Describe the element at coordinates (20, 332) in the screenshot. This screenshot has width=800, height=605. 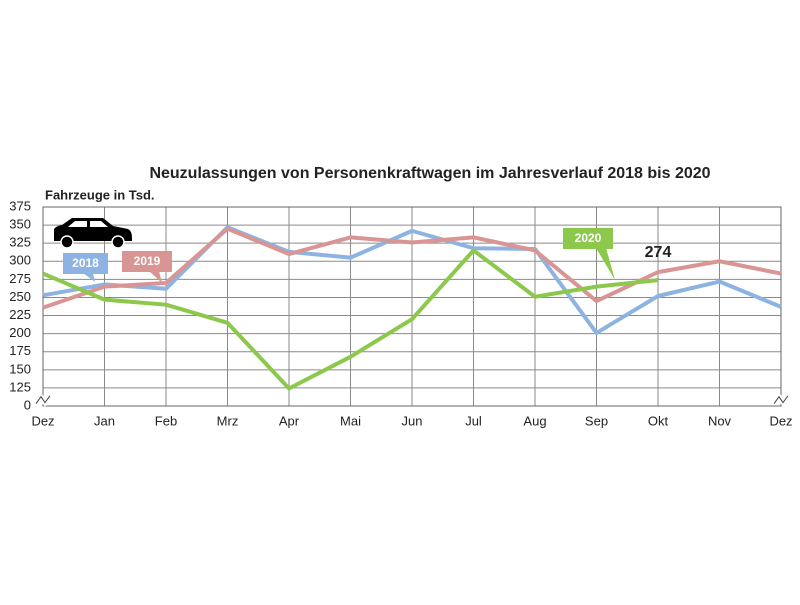
I see `y-tick-label: 200` at that location.